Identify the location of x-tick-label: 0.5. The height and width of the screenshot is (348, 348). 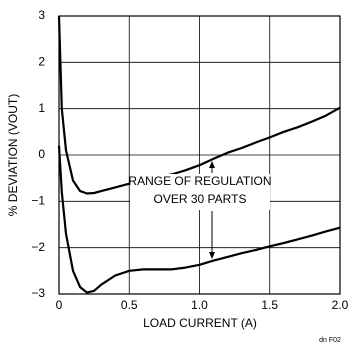
(129, 305).